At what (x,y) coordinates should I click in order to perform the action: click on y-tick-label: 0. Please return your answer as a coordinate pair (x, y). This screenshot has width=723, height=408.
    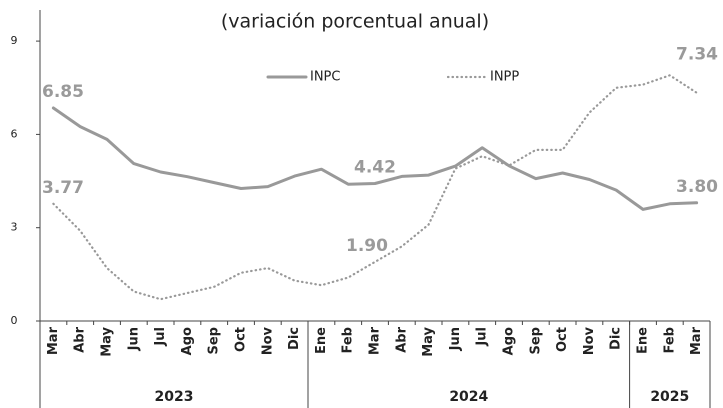
    Looking at the image, I should click on (14, 320).